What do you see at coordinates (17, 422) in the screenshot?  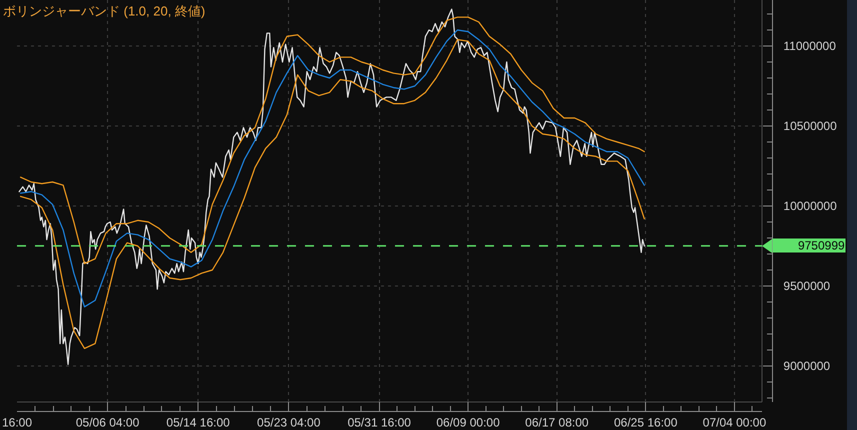 I see `x-tick-label: 16:00` at bounding box center [17, 422].